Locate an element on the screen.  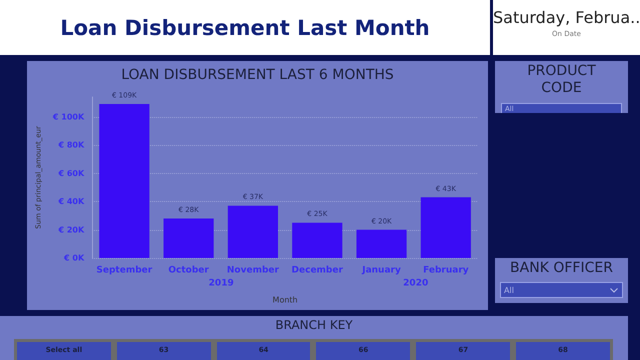
text: 2020 is located at coordinates (415, 283).